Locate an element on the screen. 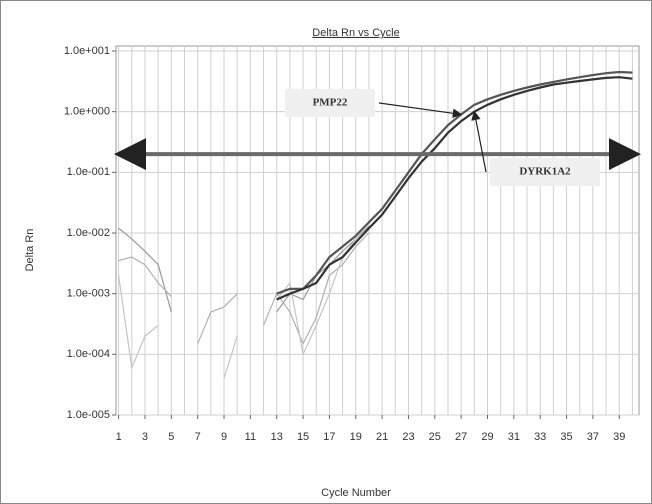  x-tick-label: 3 is located at coordinates (145, 437).